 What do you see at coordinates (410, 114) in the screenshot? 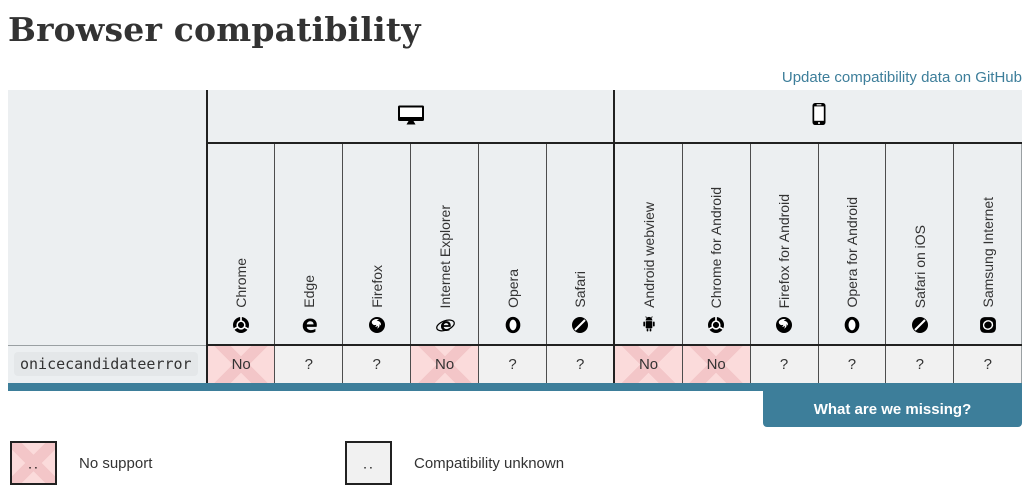
I see `desktop-icon` at bounding box center [410, 114].